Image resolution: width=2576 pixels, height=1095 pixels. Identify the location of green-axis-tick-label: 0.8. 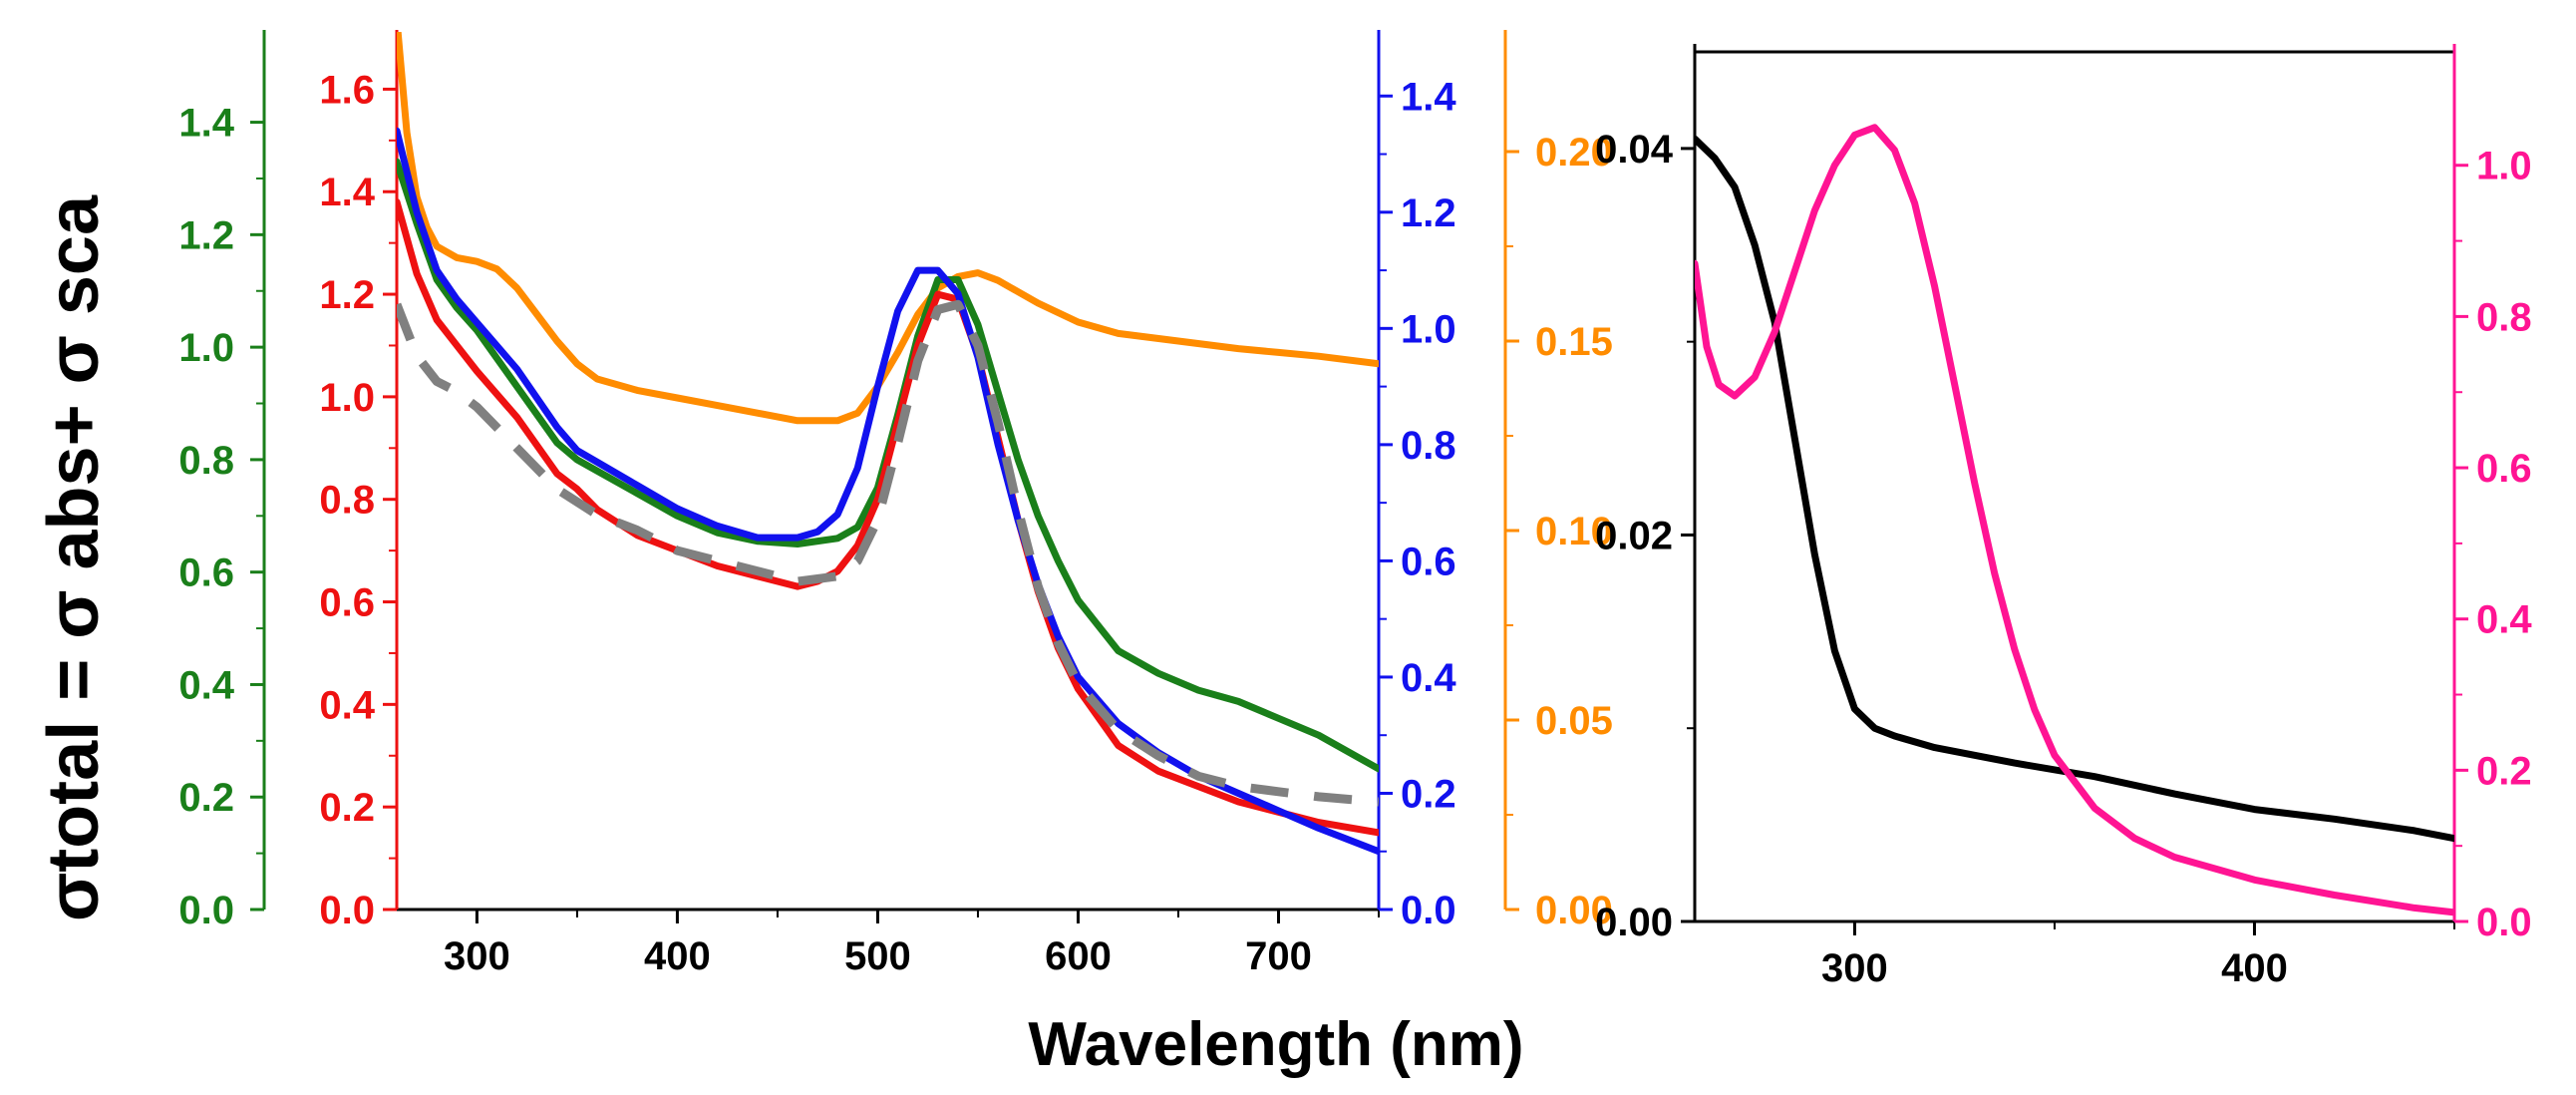
(206, 461).